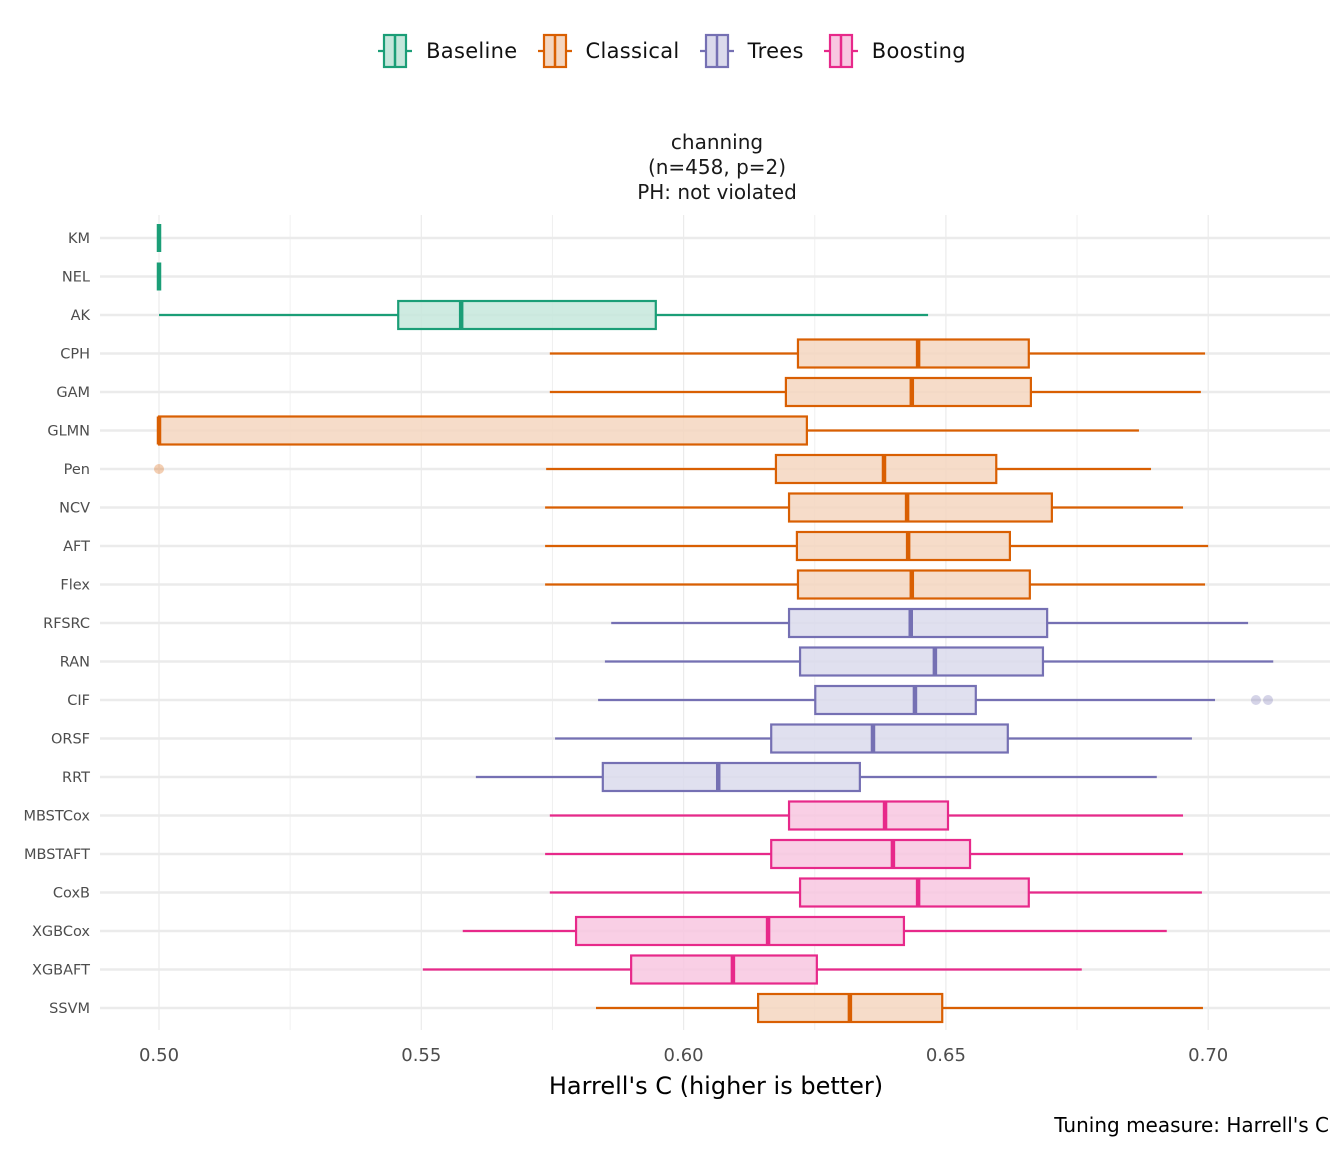  I want to click on y-tick-label: NEL, so click(76, 278).